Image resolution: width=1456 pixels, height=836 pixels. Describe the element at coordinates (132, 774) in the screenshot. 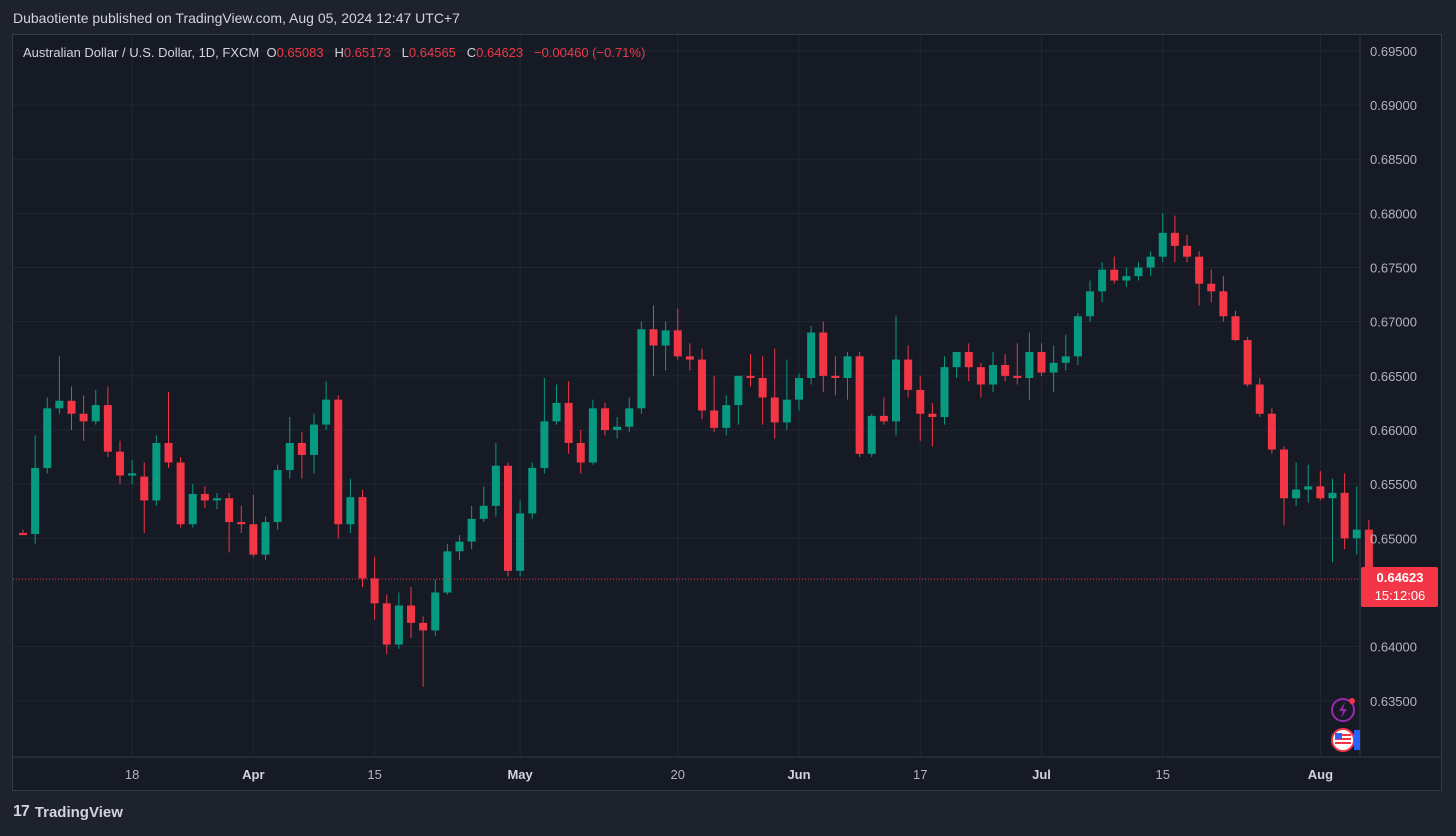

I see `date-tick-label: 18` at that location.